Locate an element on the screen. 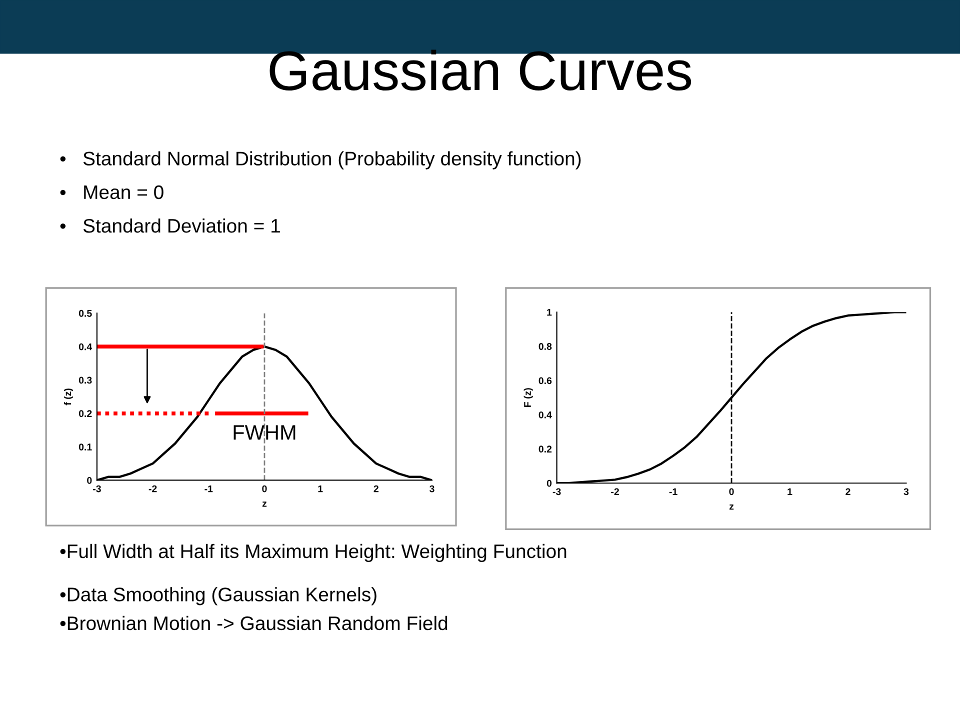 The width and height of the screenshot is (960, 720). y-tick-label: 0.1 is located at coordinates (85, 447).